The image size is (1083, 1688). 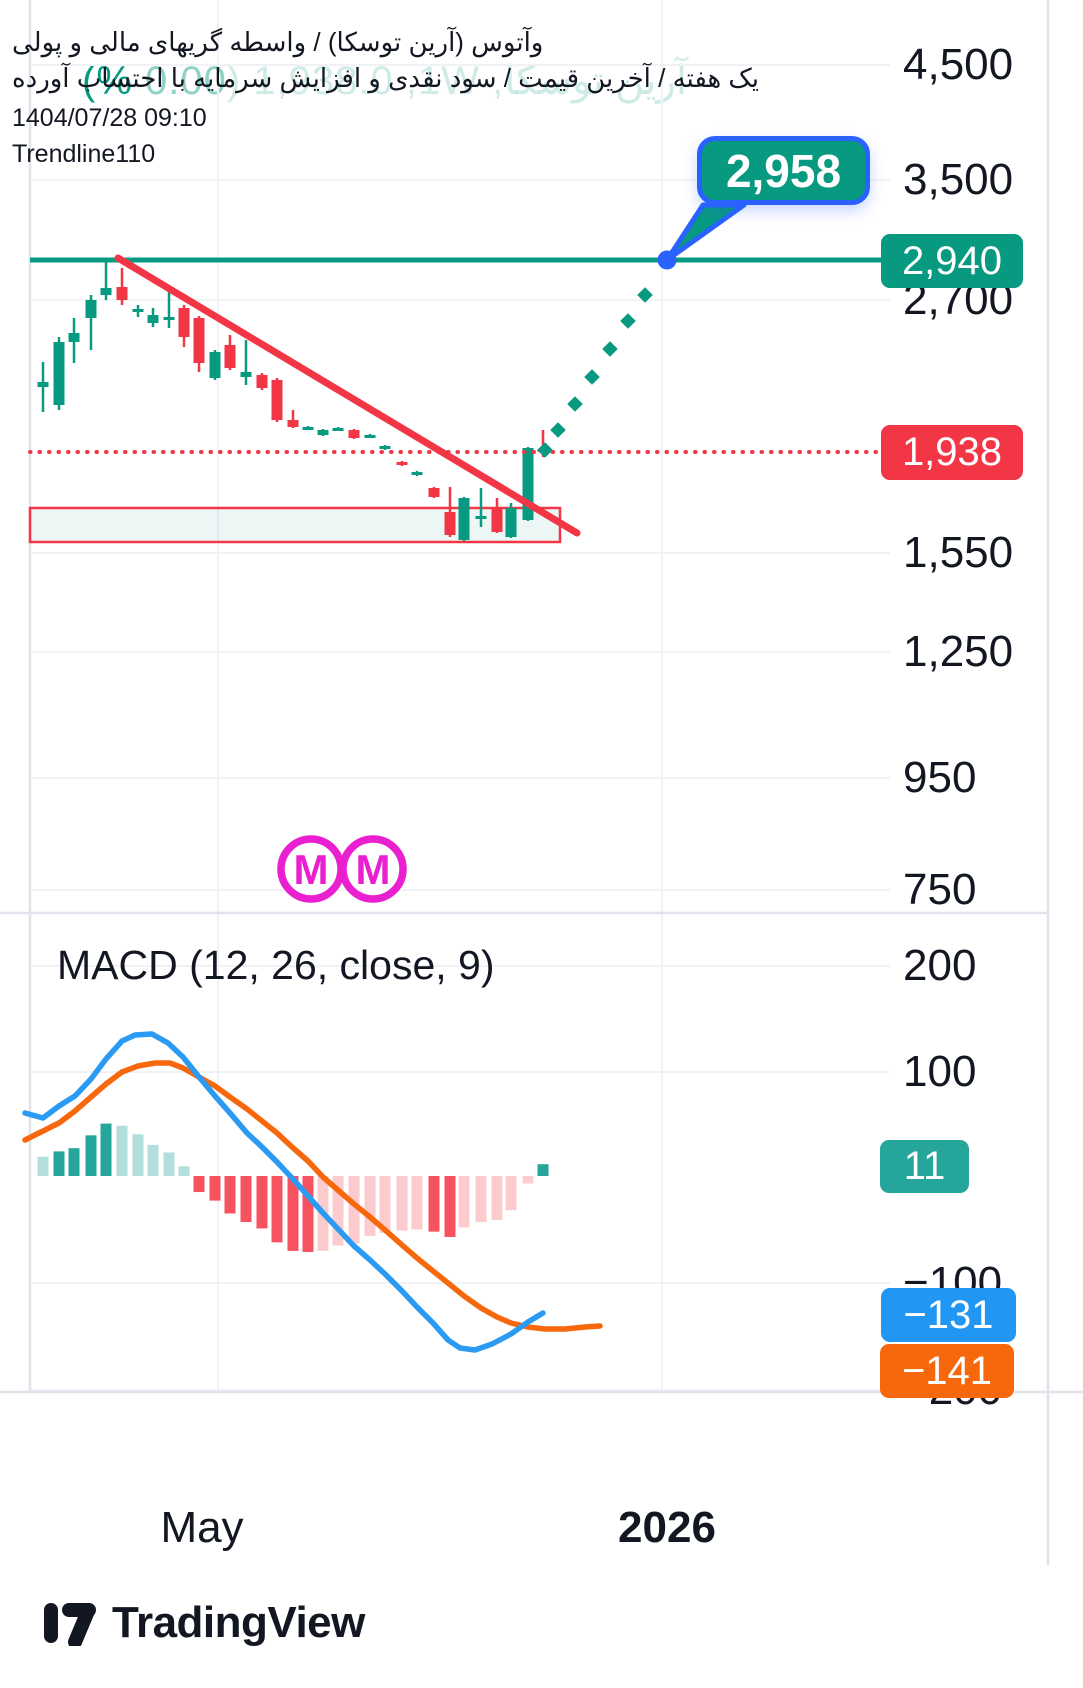 I want to click on price-target-callout: 2,958, so click(x=783, y=170).